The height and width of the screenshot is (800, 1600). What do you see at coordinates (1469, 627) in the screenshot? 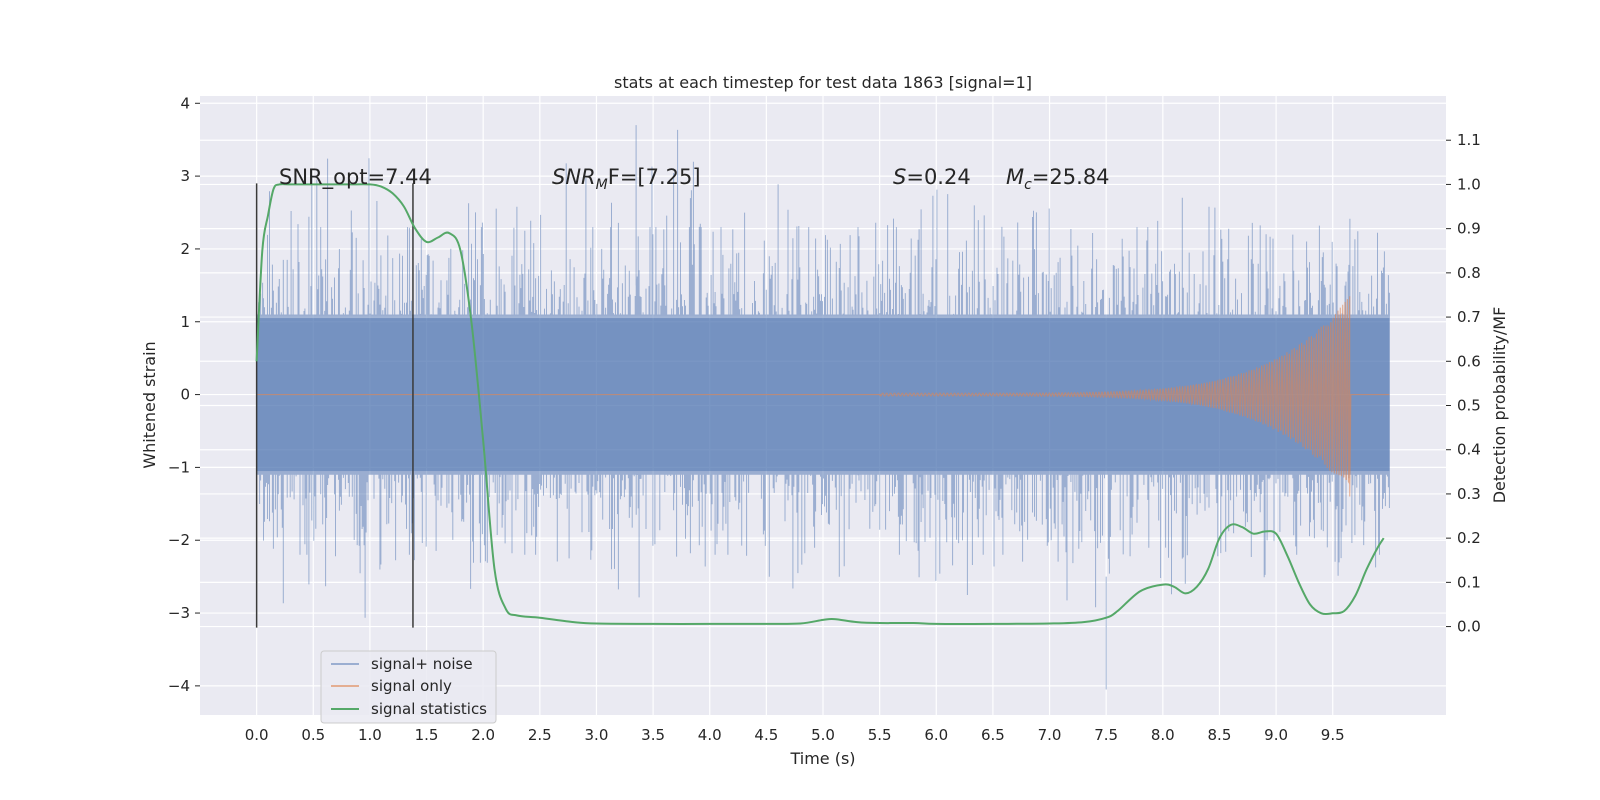
I see `y2-tick-label: 0.0` at bounding box center [1469, 627].